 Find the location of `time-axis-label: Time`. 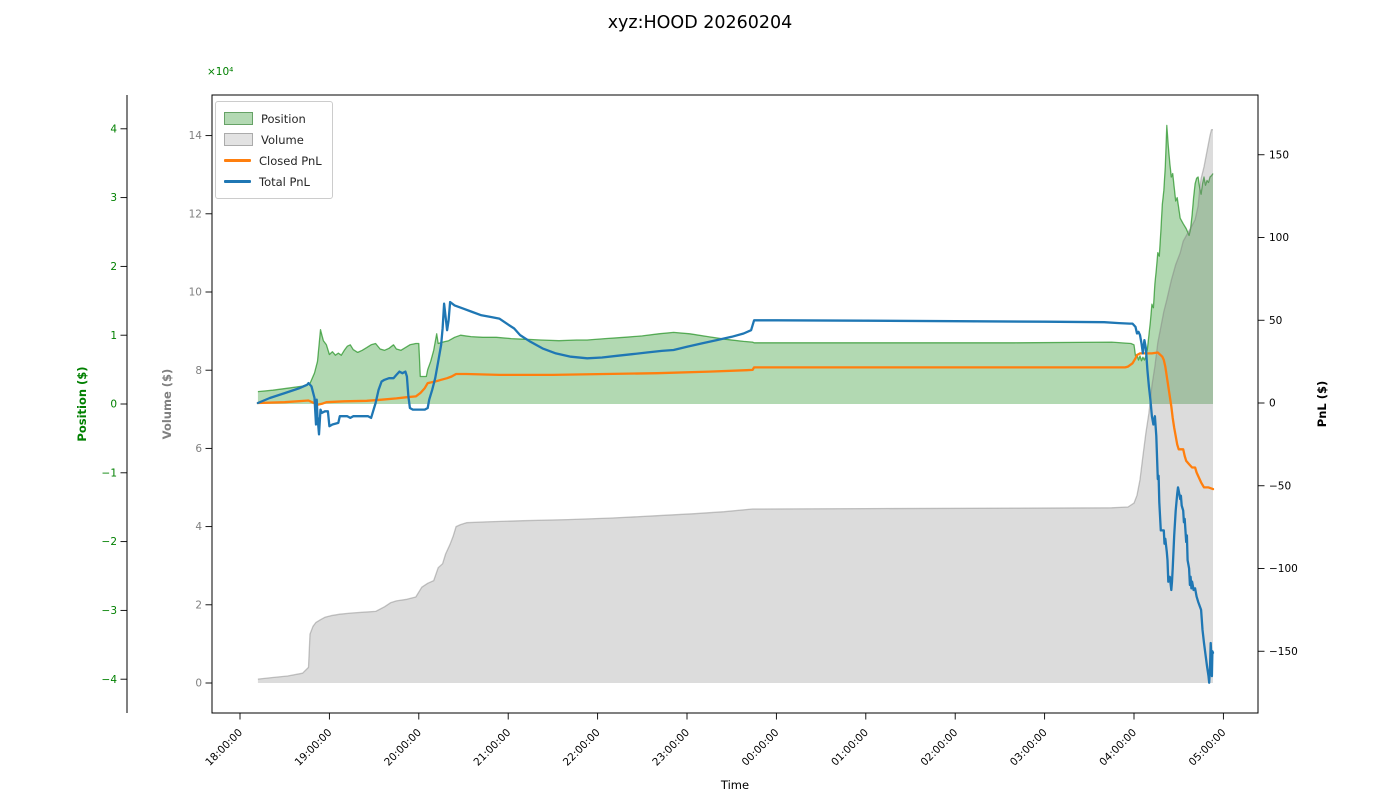

time-axis-label: Time is located at coordinates (735, 785).